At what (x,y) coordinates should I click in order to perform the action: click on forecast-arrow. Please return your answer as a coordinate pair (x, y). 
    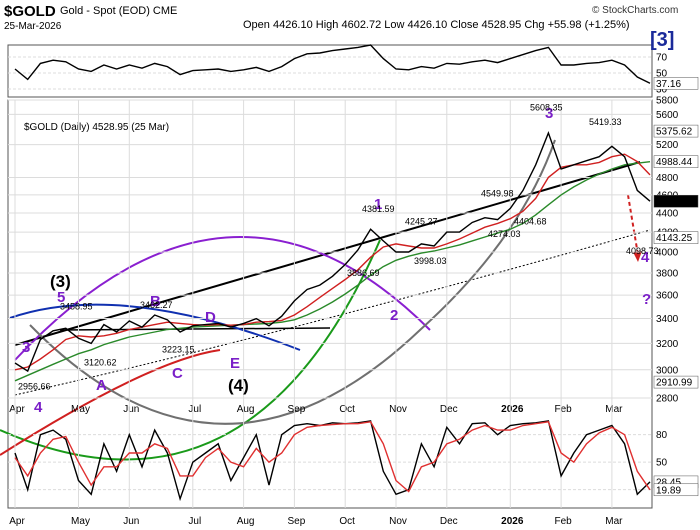
    Looking at the image, I should click on (633, 225).